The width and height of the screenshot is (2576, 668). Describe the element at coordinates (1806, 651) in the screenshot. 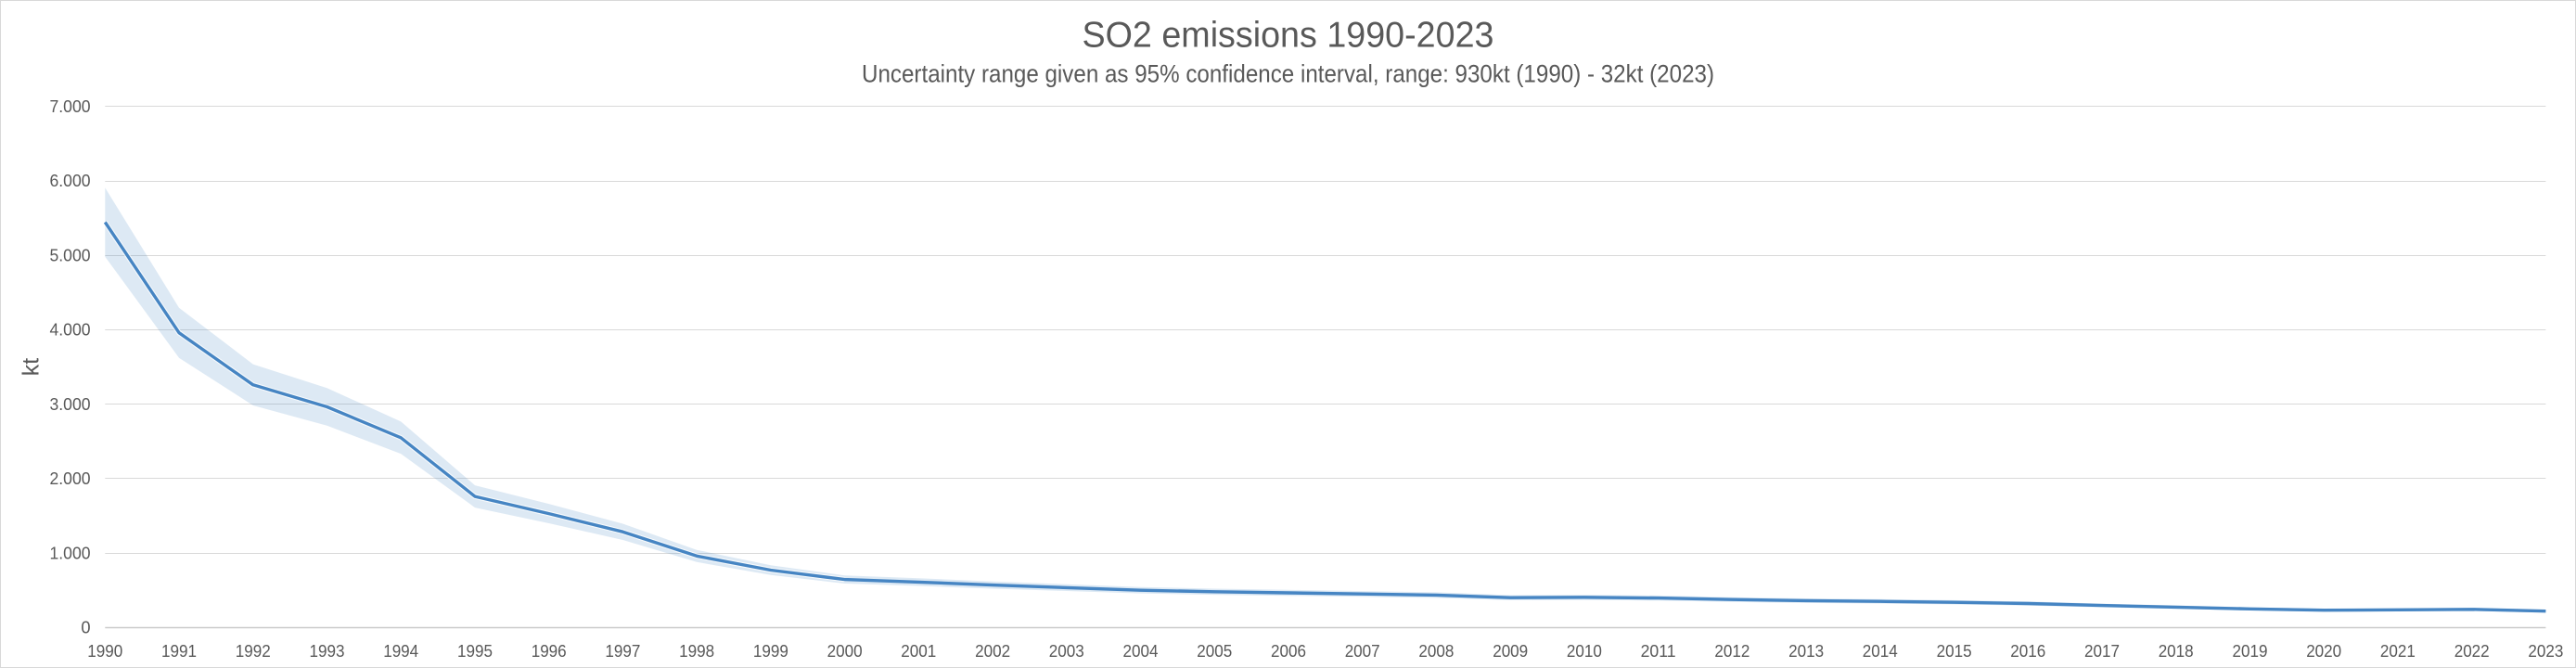

I see `svg-text: 2013` at that location.